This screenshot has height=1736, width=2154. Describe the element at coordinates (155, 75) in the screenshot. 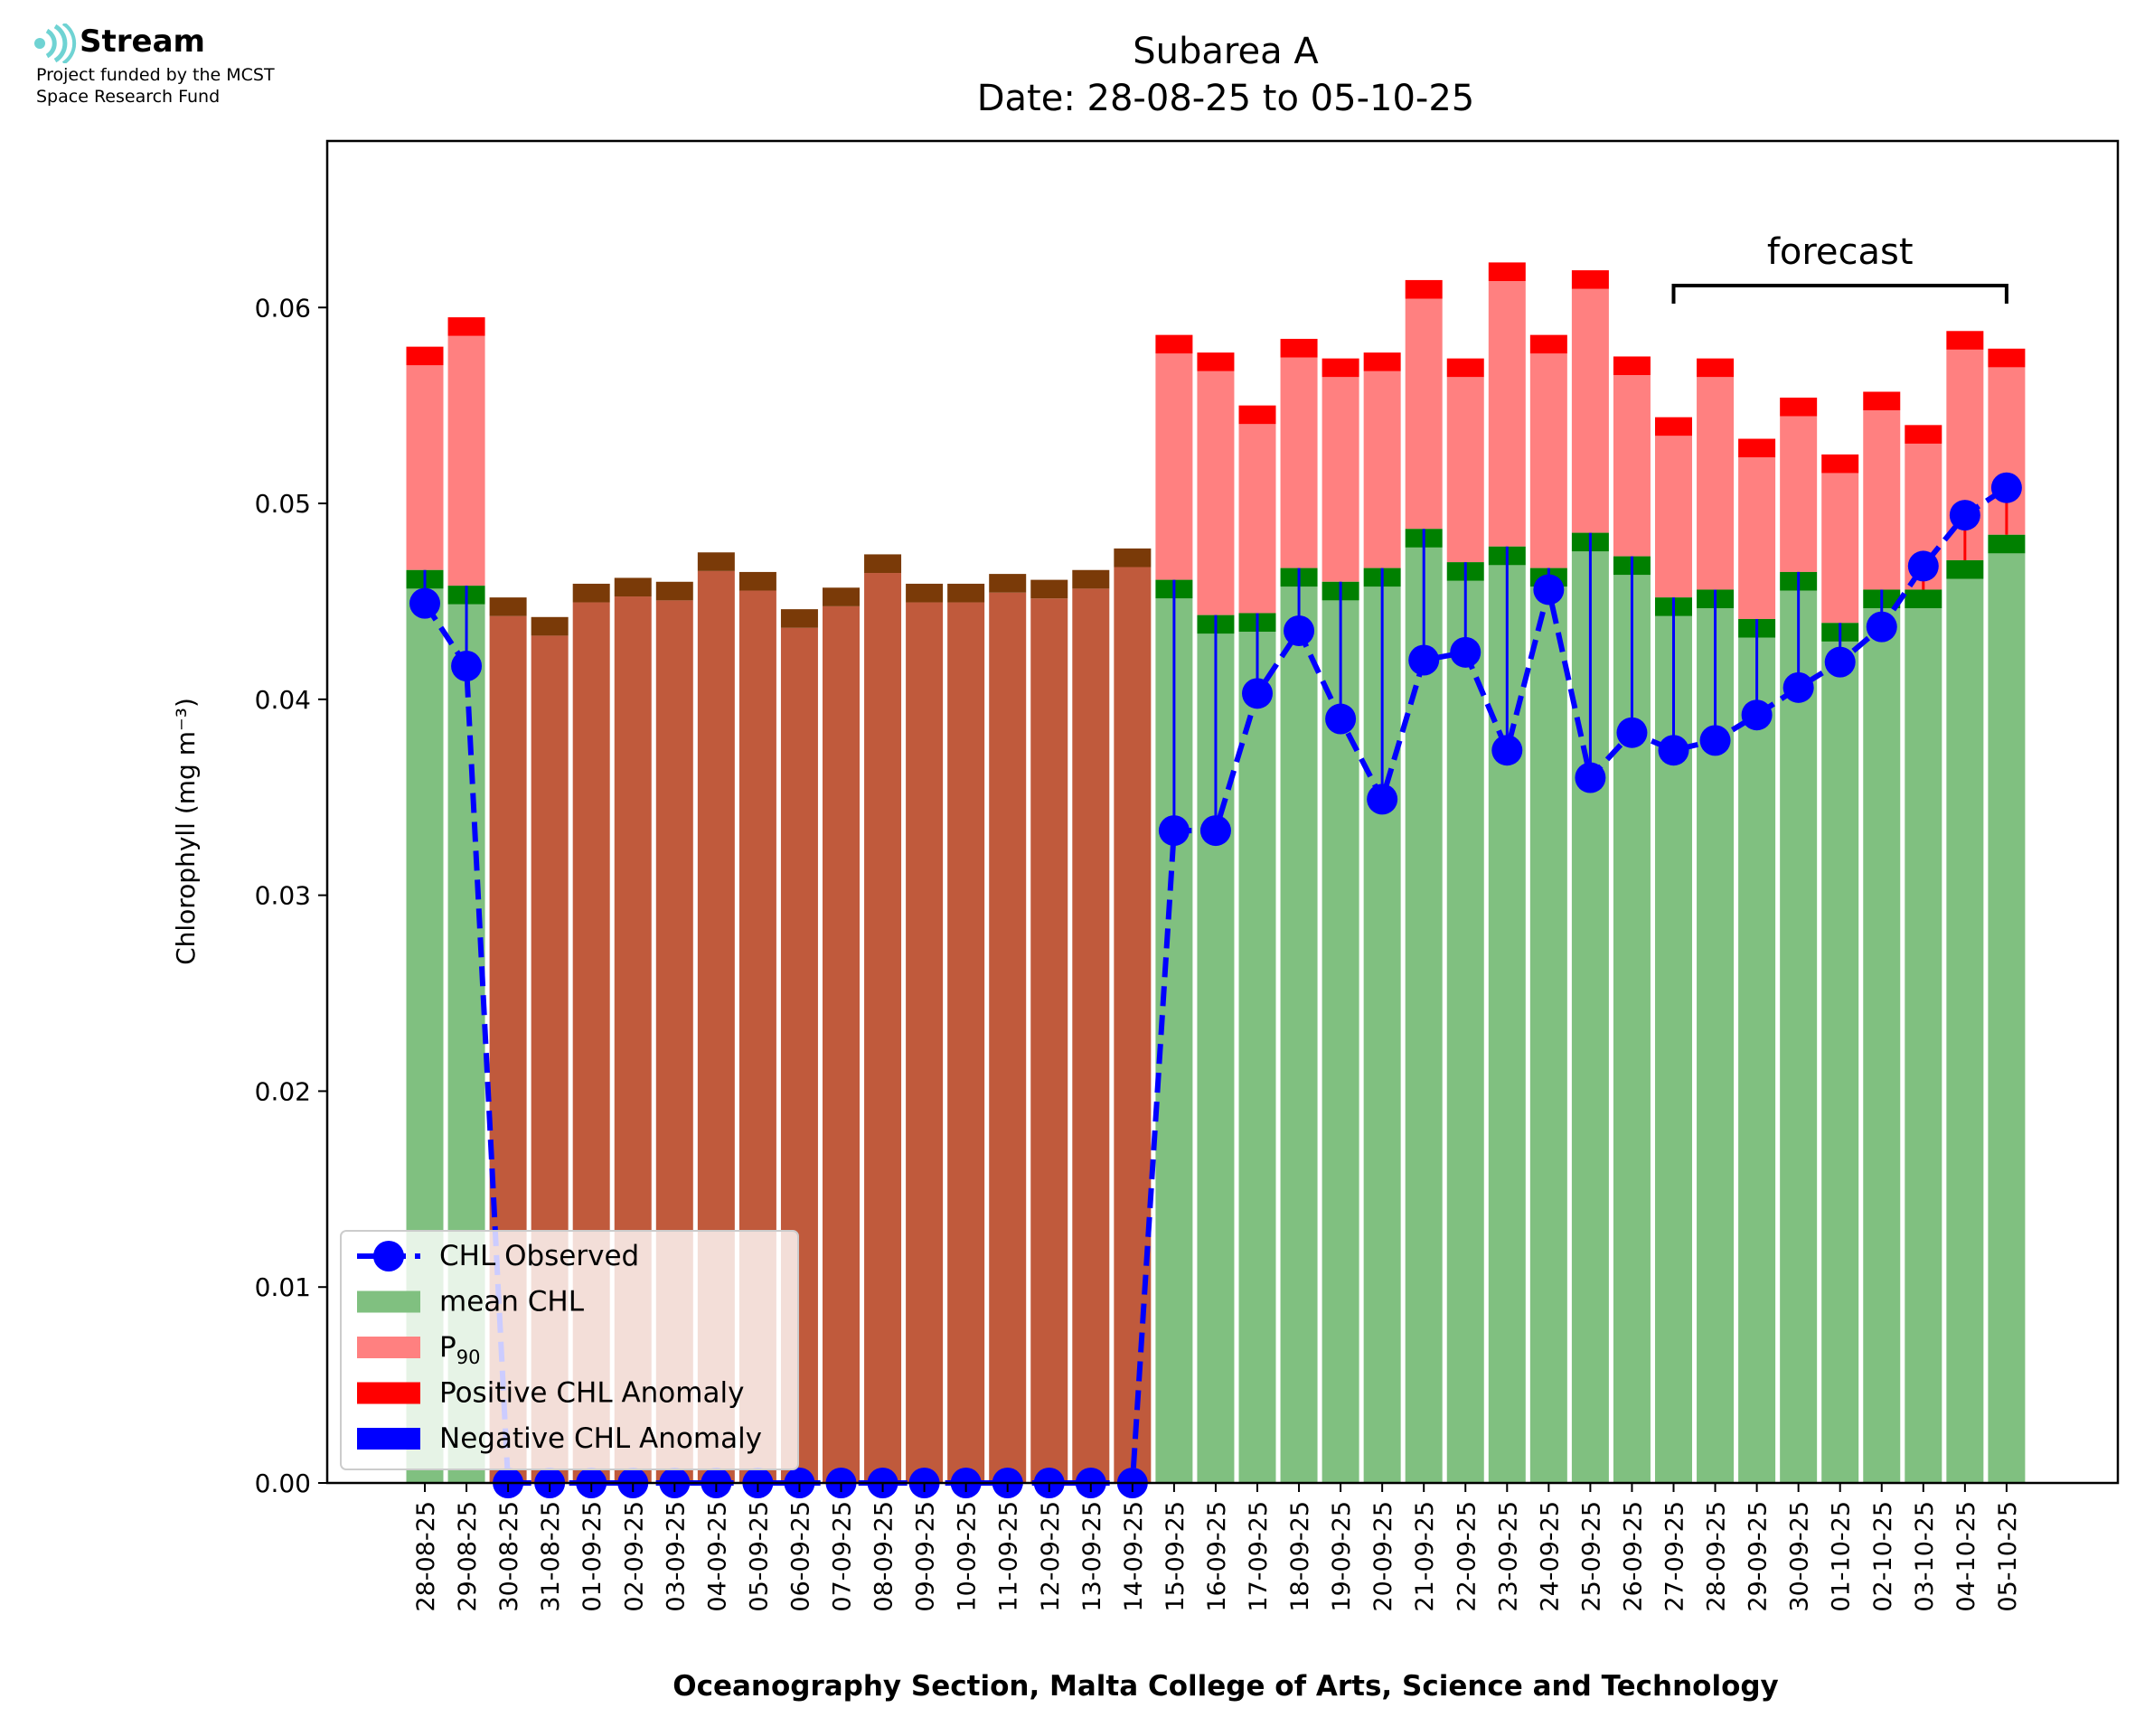

I see `logo-funding-line-1: Project funded by the MCST` at that location.